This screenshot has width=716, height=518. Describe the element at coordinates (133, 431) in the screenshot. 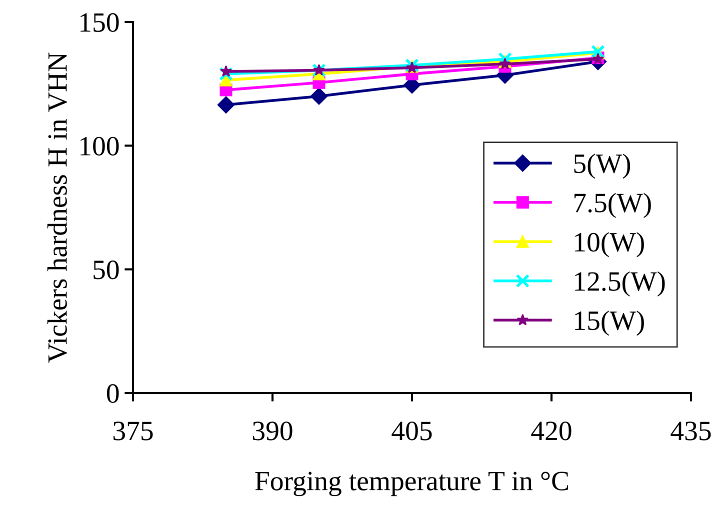

I see `x-tick-label: 375` at that location.